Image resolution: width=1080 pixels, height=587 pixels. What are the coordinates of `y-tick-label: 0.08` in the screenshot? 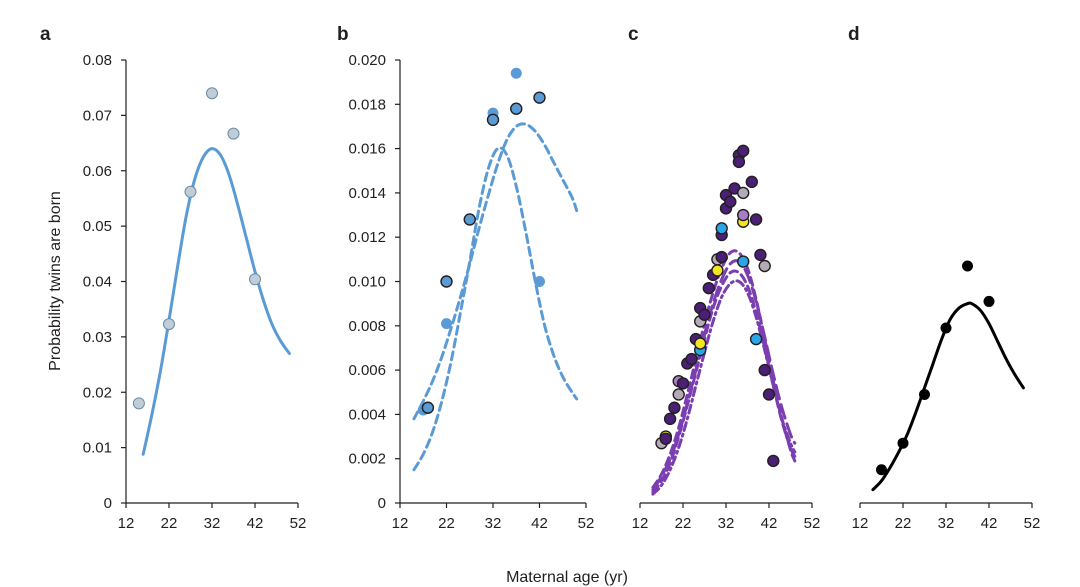 It's located at (97, 60).